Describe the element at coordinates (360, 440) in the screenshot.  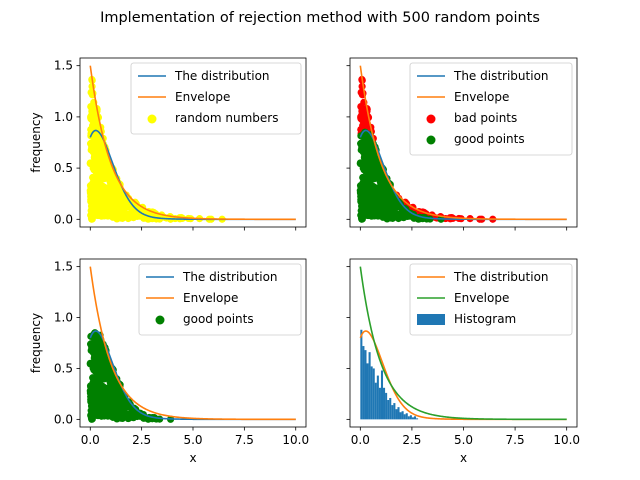
I see `x-tick-label: 0.0` at that location.